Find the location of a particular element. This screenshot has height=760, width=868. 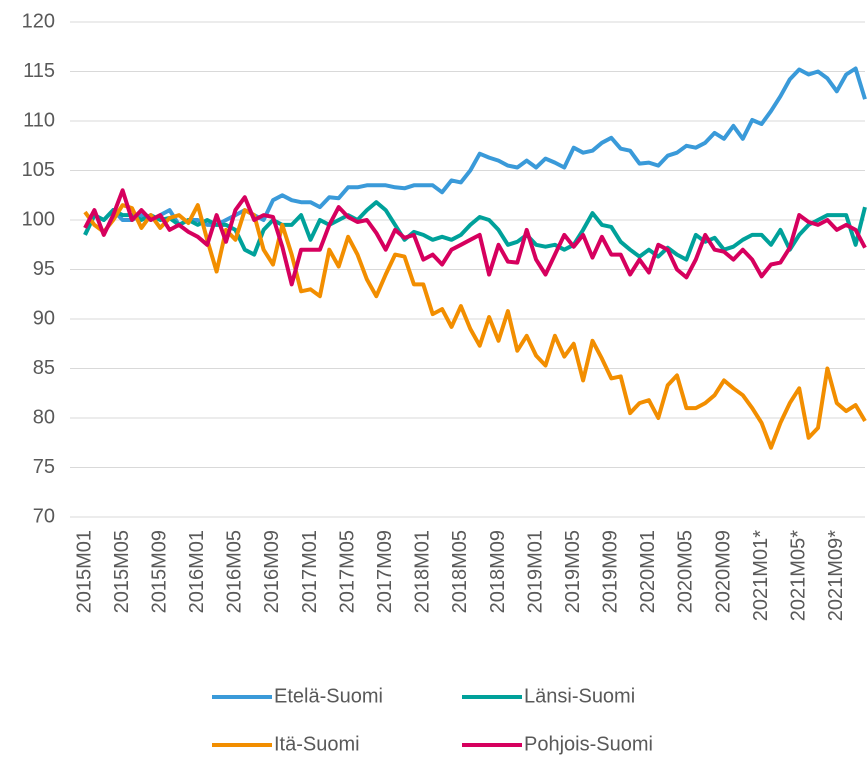

y-tick-label: 115 is located at coordinates (39, 71).